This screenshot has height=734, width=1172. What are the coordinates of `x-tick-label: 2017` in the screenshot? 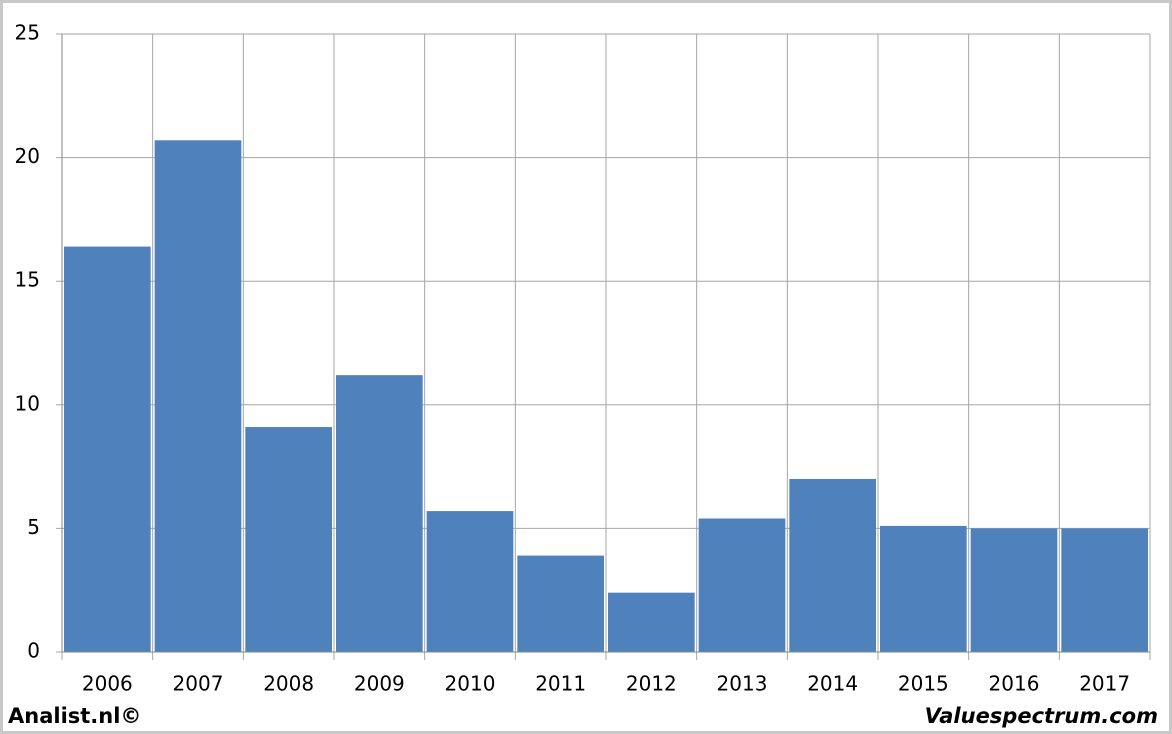 It's located at (1104, 684).